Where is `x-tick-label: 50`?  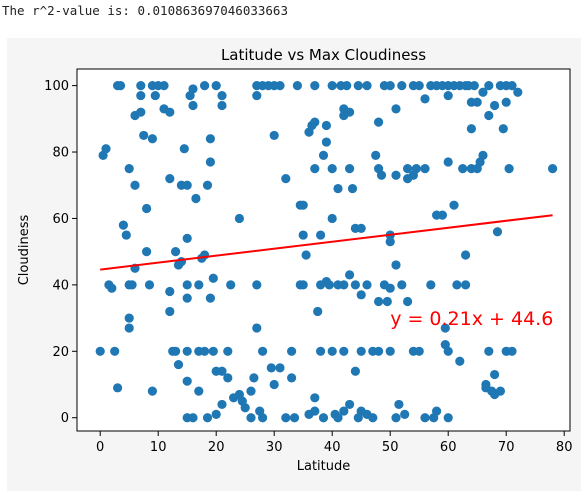
x-tick-label: 50 is located at coordinates (390, 447).